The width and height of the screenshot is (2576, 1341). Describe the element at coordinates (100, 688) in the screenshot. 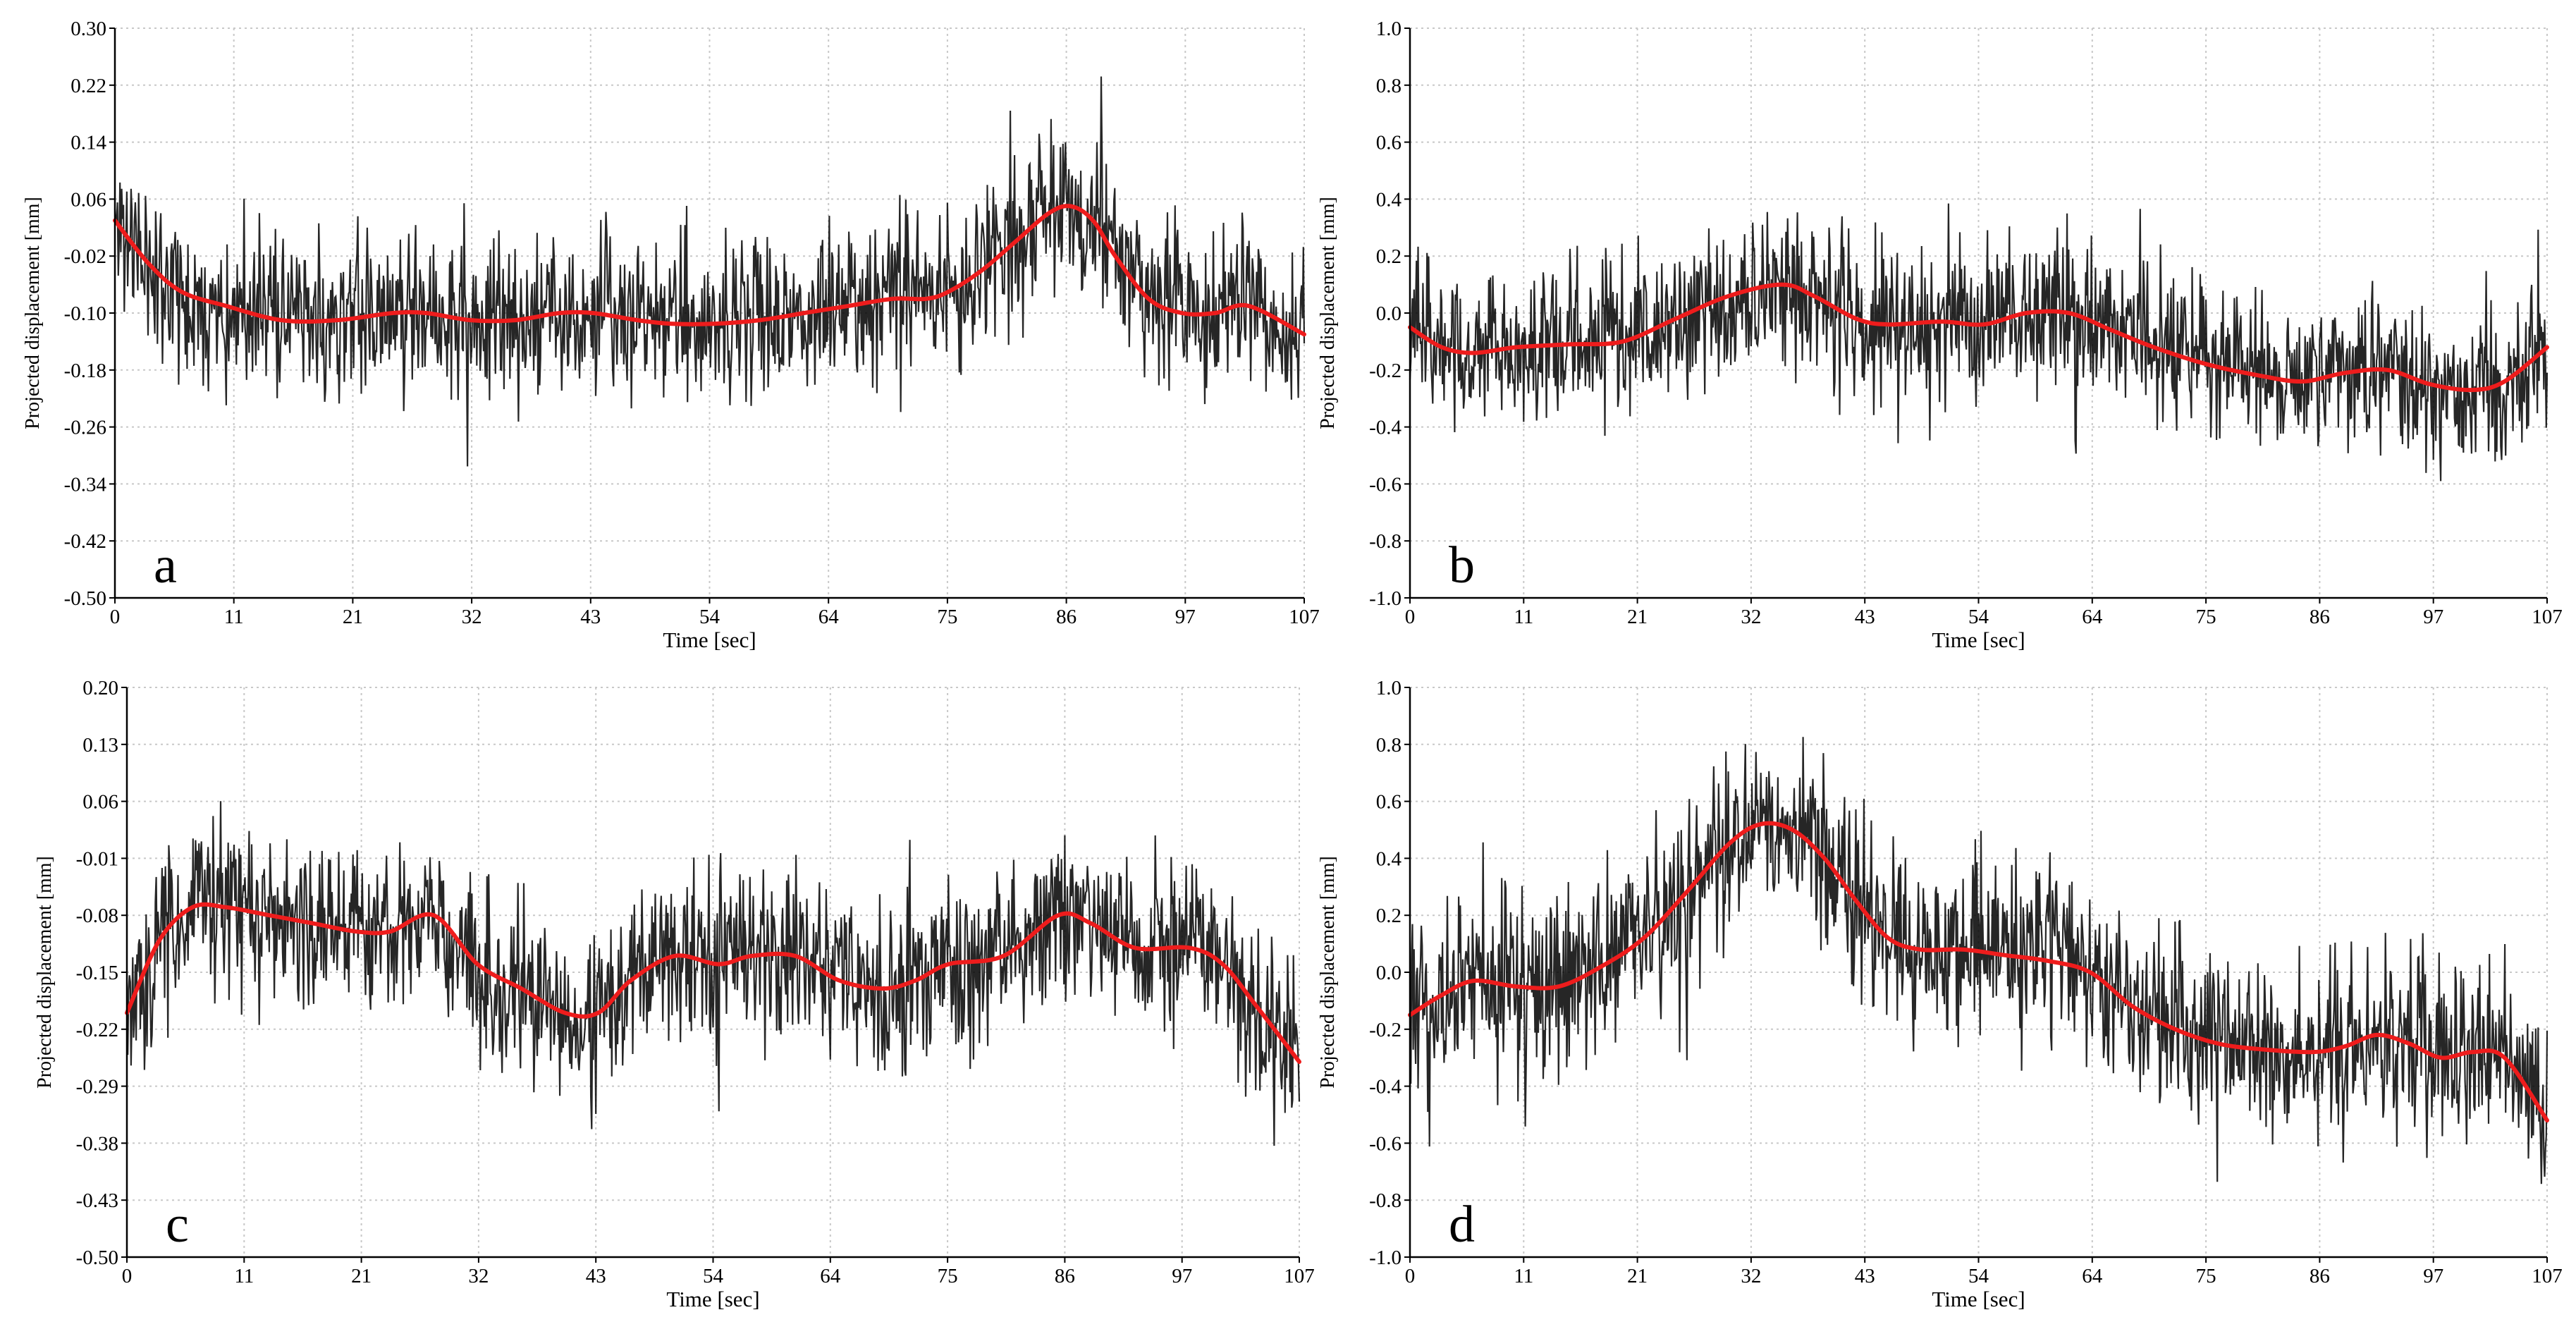

I see `y-tick-label: 0.20` at that location.